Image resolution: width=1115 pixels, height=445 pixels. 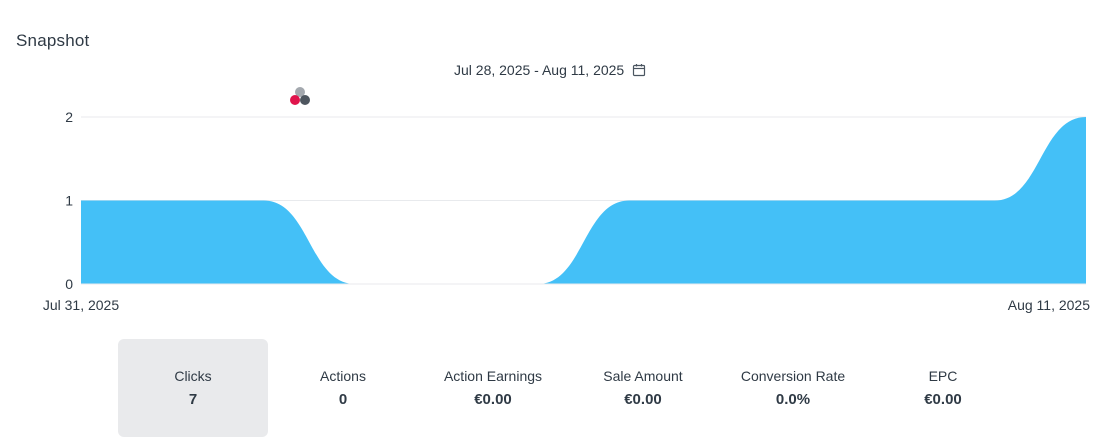 What do you see at coordinates (1049, 305) in the screenshot?
I see `x-tick-label: Aug 11, 2025` at bounding box center [1049, 305].